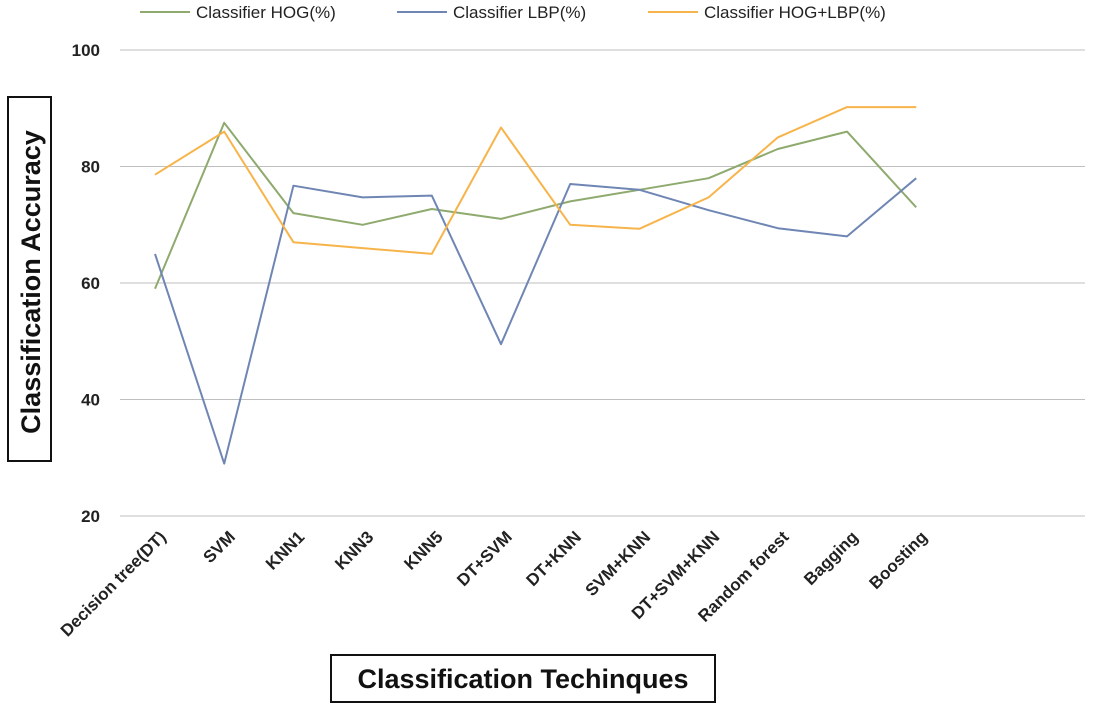  Describe the element at coordinates (899, 560) in the screenshot. I see `x-tick-label: Boosting` at that location.